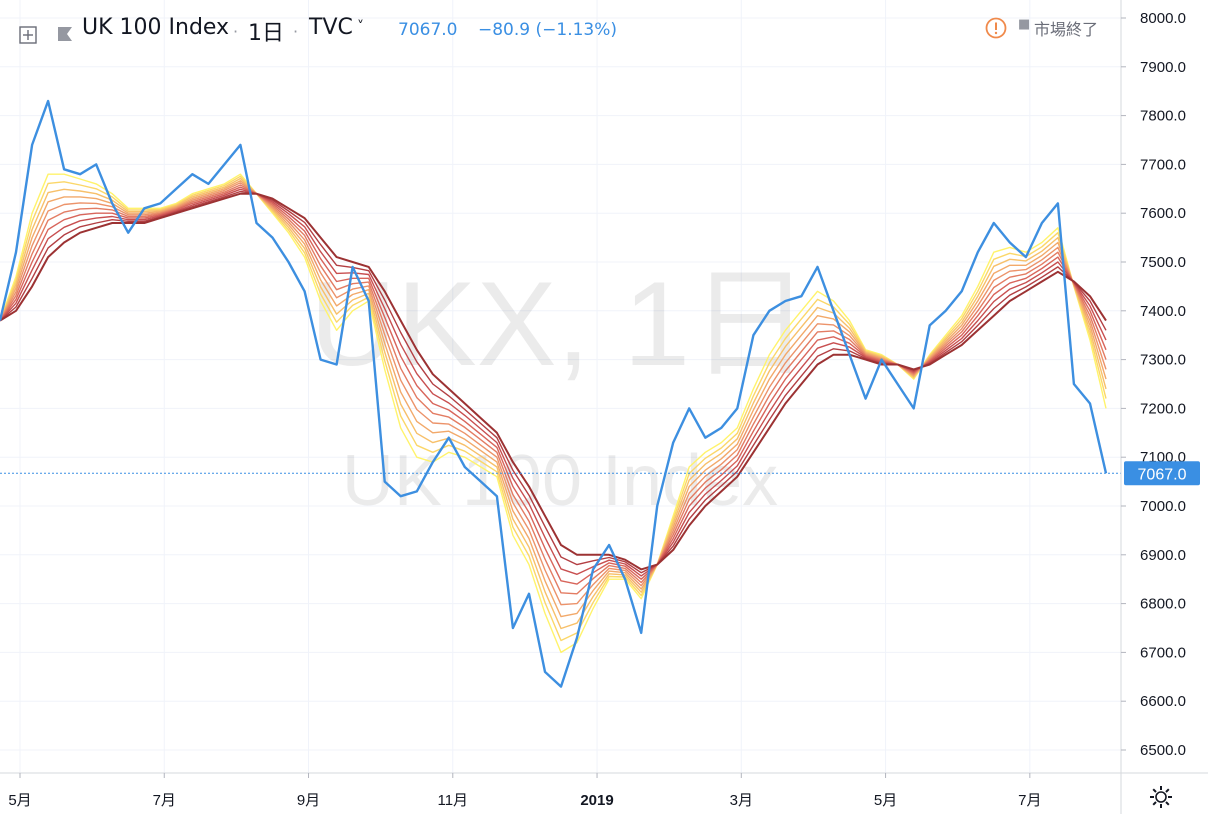 This screenshot has width=1208, height=814. What do you see at coordinates (1163, 652) in the screenshot?
I see `price-tick-label: 6700.0` at bounding box center [1163, 652].